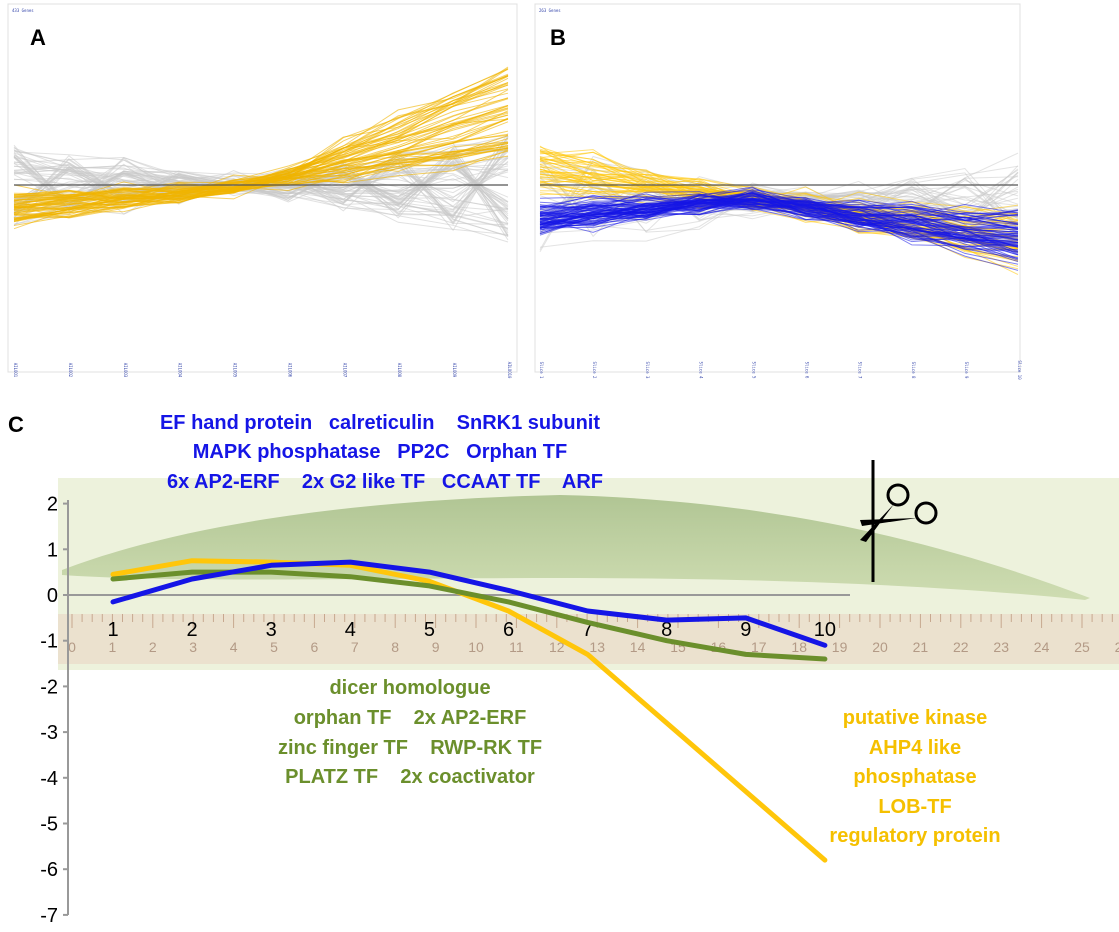 The height and width of the screenshot is (932, 1119). Describe the element at coordinates (38, 37) in the screenshot. I see `panel-a-letter: A` at that location.